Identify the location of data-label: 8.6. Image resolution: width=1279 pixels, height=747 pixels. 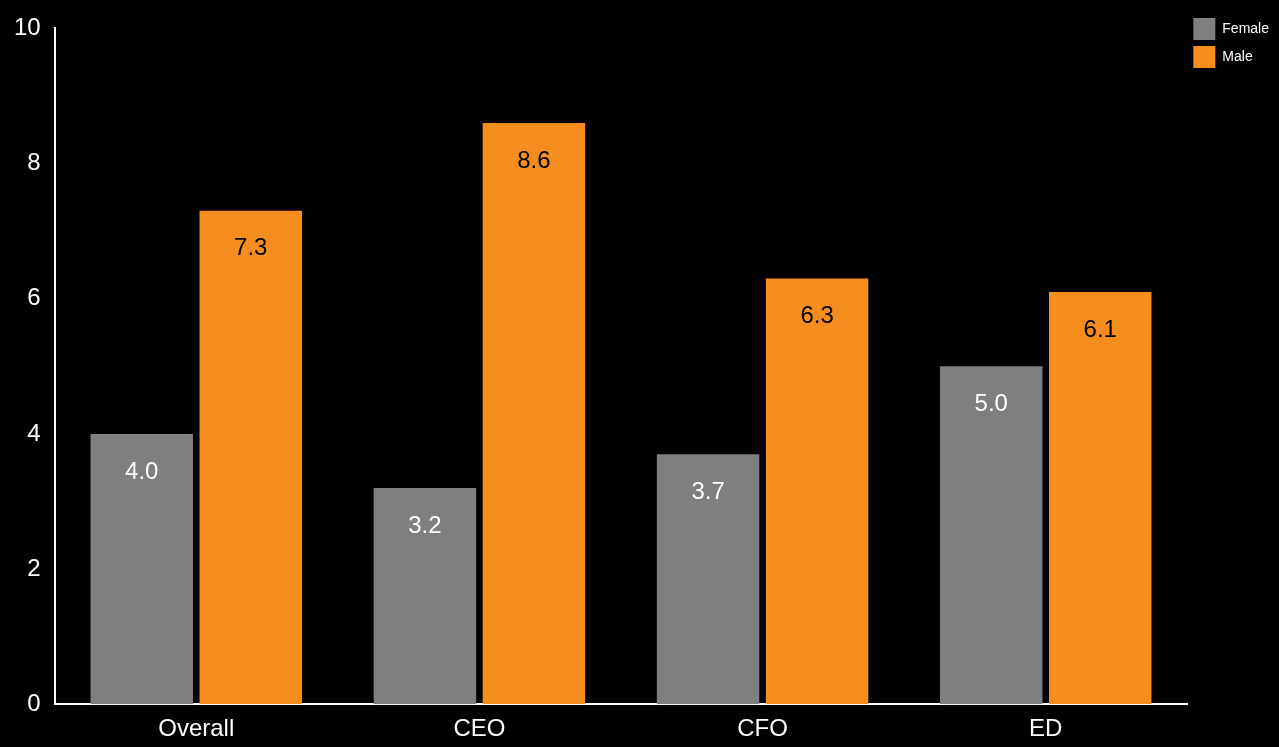
(534, 159).